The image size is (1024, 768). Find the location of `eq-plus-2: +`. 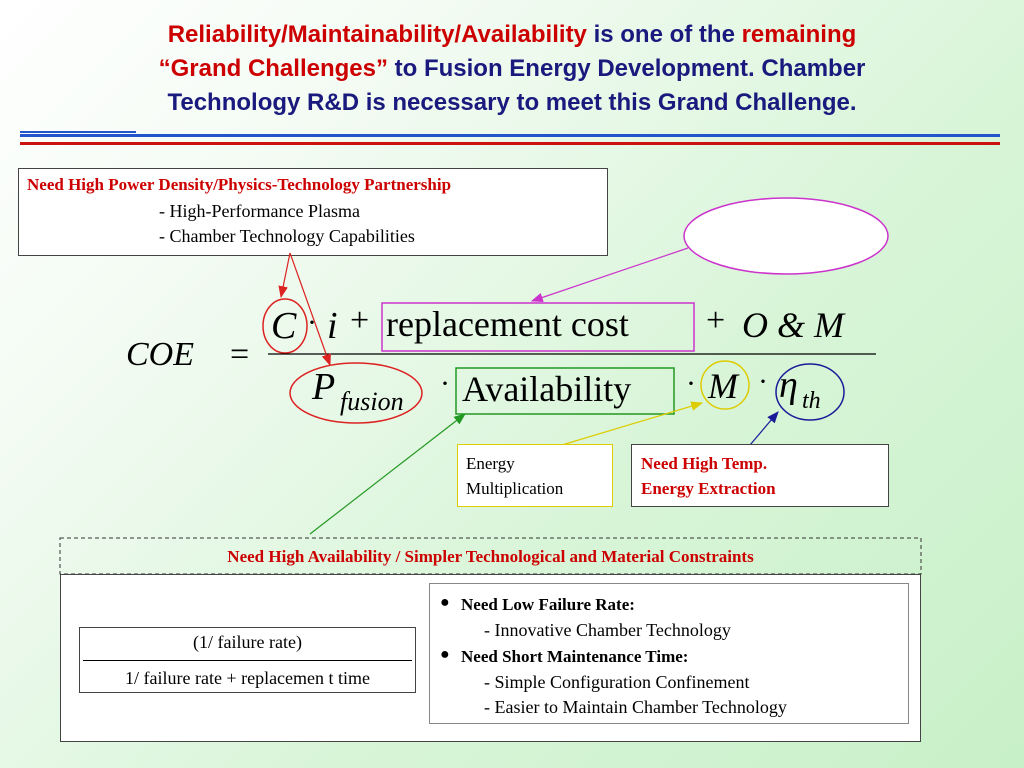

eq-plus-2: + is located at coordinates (716, 320).